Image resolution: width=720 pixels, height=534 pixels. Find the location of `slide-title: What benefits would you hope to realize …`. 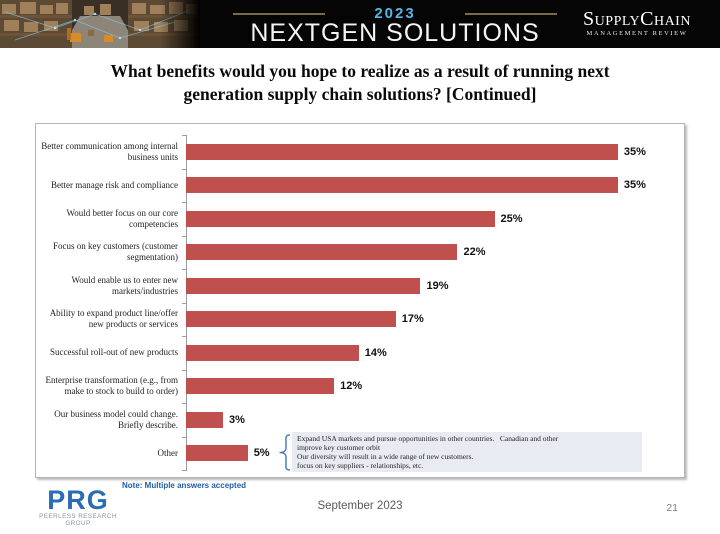

slide-title: What benefits would you hope to realize … is located at coordinates (360, 82).